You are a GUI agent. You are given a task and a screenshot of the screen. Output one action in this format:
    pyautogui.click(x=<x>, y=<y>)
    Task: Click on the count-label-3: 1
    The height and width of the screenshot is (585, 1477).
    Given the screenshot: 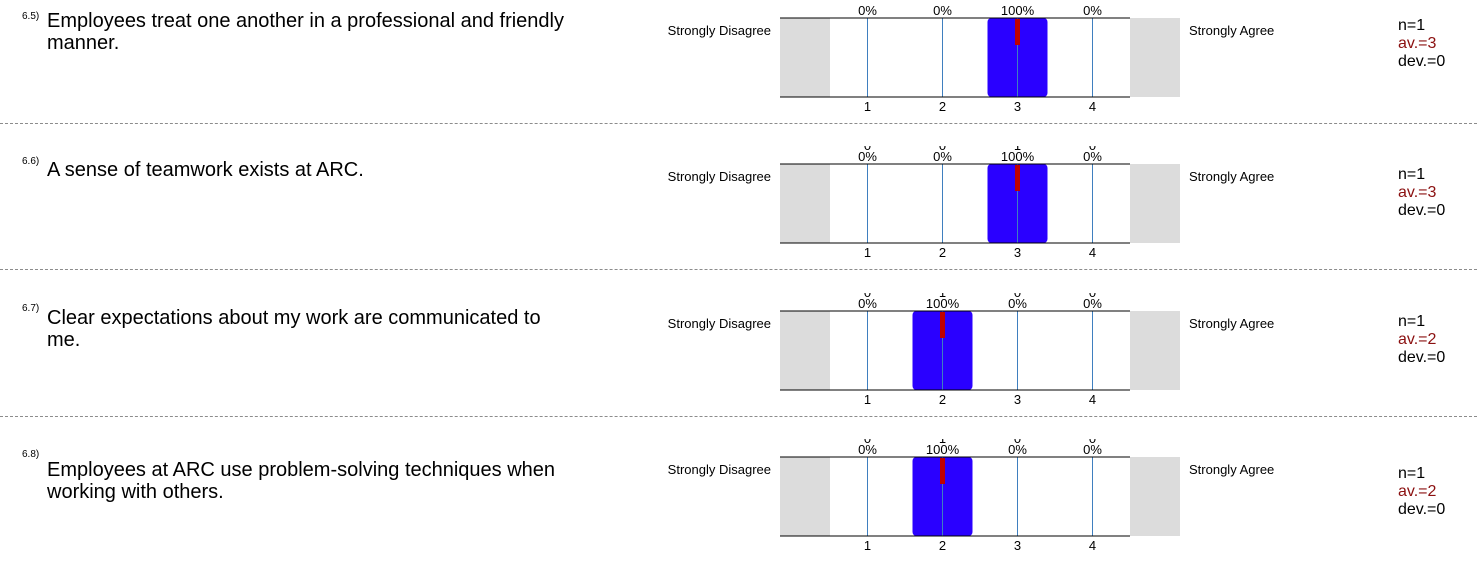 What is the action you would take?
    pyautogui.click(x=1017, y=149)
    